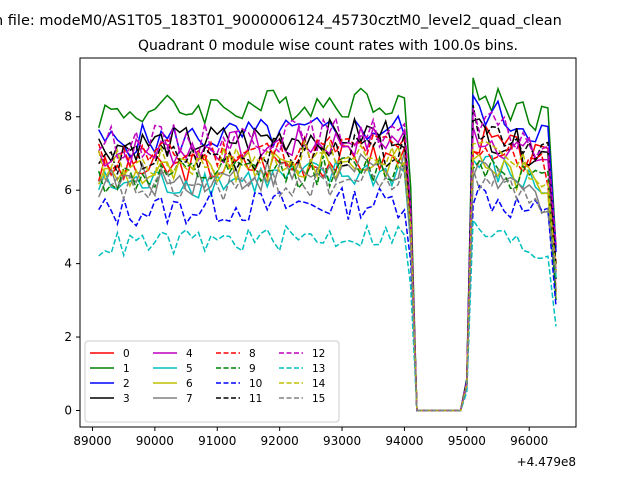 The width and height of the screenshot is (640, 480). Describe the element at coordinates (310, 437) in the screenshot. I see `x-axis: 89000 90000 91000 92000 93000 94000 95000 96000` at that location.